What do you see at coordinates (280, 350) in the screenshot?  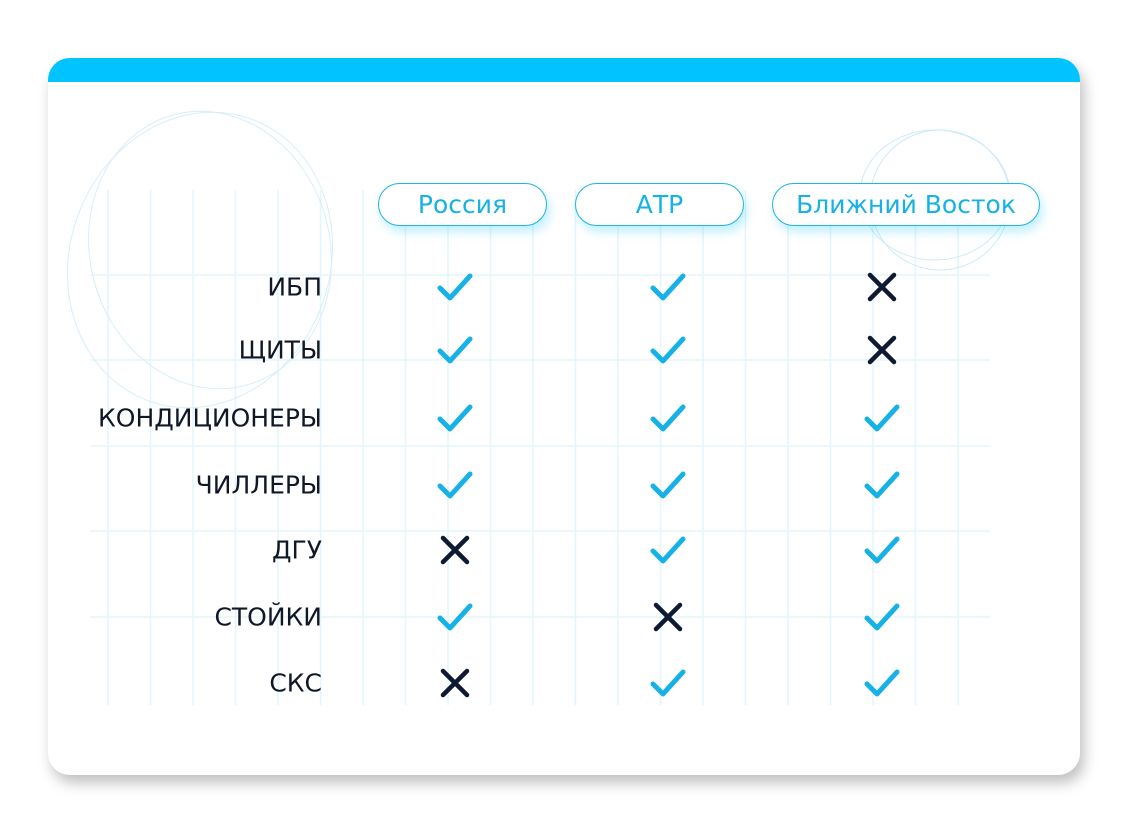 I see `row-label: ЩИТЫ` at bounding box center [280, 350].